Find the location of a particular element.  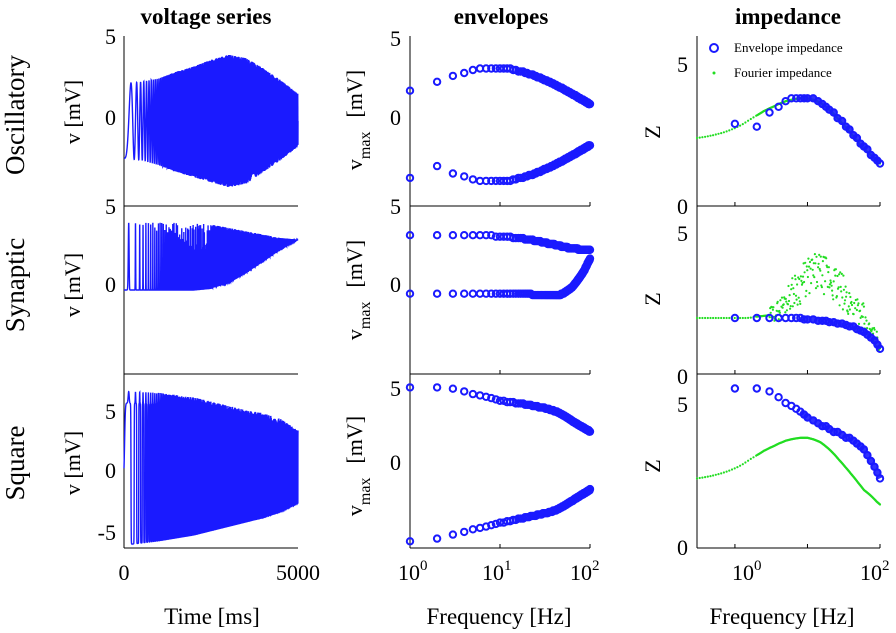

envelope-tick-r2-5: 5 is located at coordinates (395, 206).